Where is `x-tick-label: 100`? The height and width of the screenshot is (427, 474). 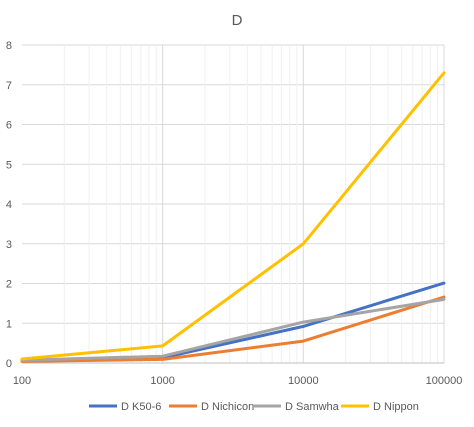 x-tick-label: 100 is located at coordinates (22, 381).